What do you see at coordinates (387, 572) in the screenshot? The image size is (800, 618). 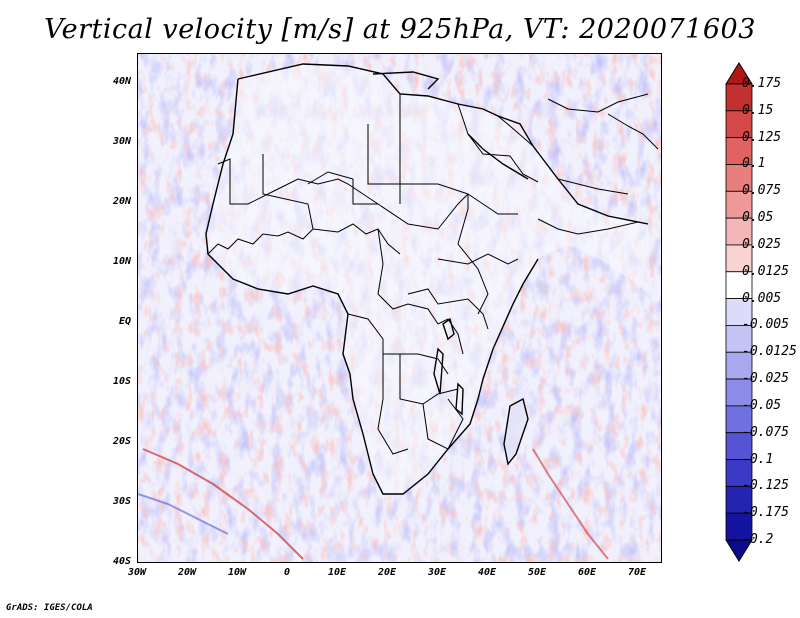 I see `longitude-label: 20E` at bounding box center [387, 572].